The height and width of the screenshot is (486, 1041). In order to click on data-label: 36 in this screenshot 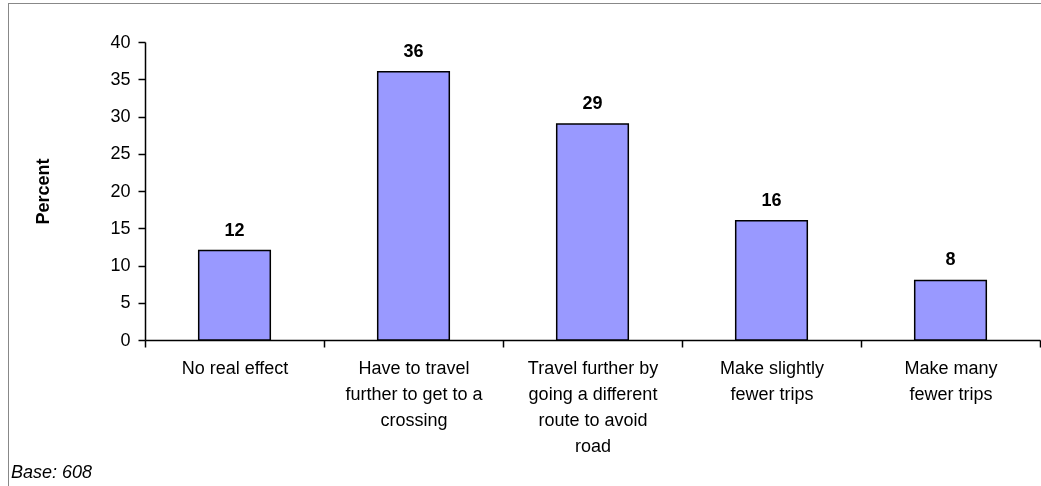, I will do `click(413, 50)`.